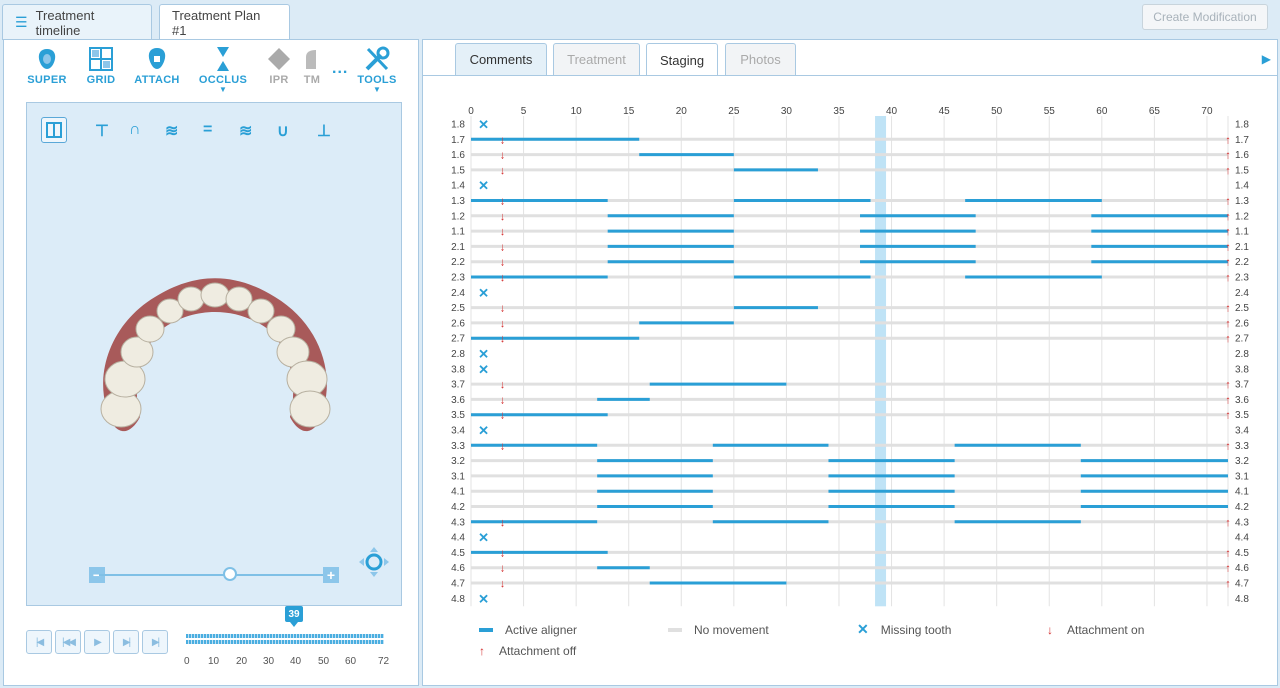  What do you see at coordinates (324, 131) in the screenshot?
I see `view-bottom-icon: ⊥` at bounding box center [324, 131].